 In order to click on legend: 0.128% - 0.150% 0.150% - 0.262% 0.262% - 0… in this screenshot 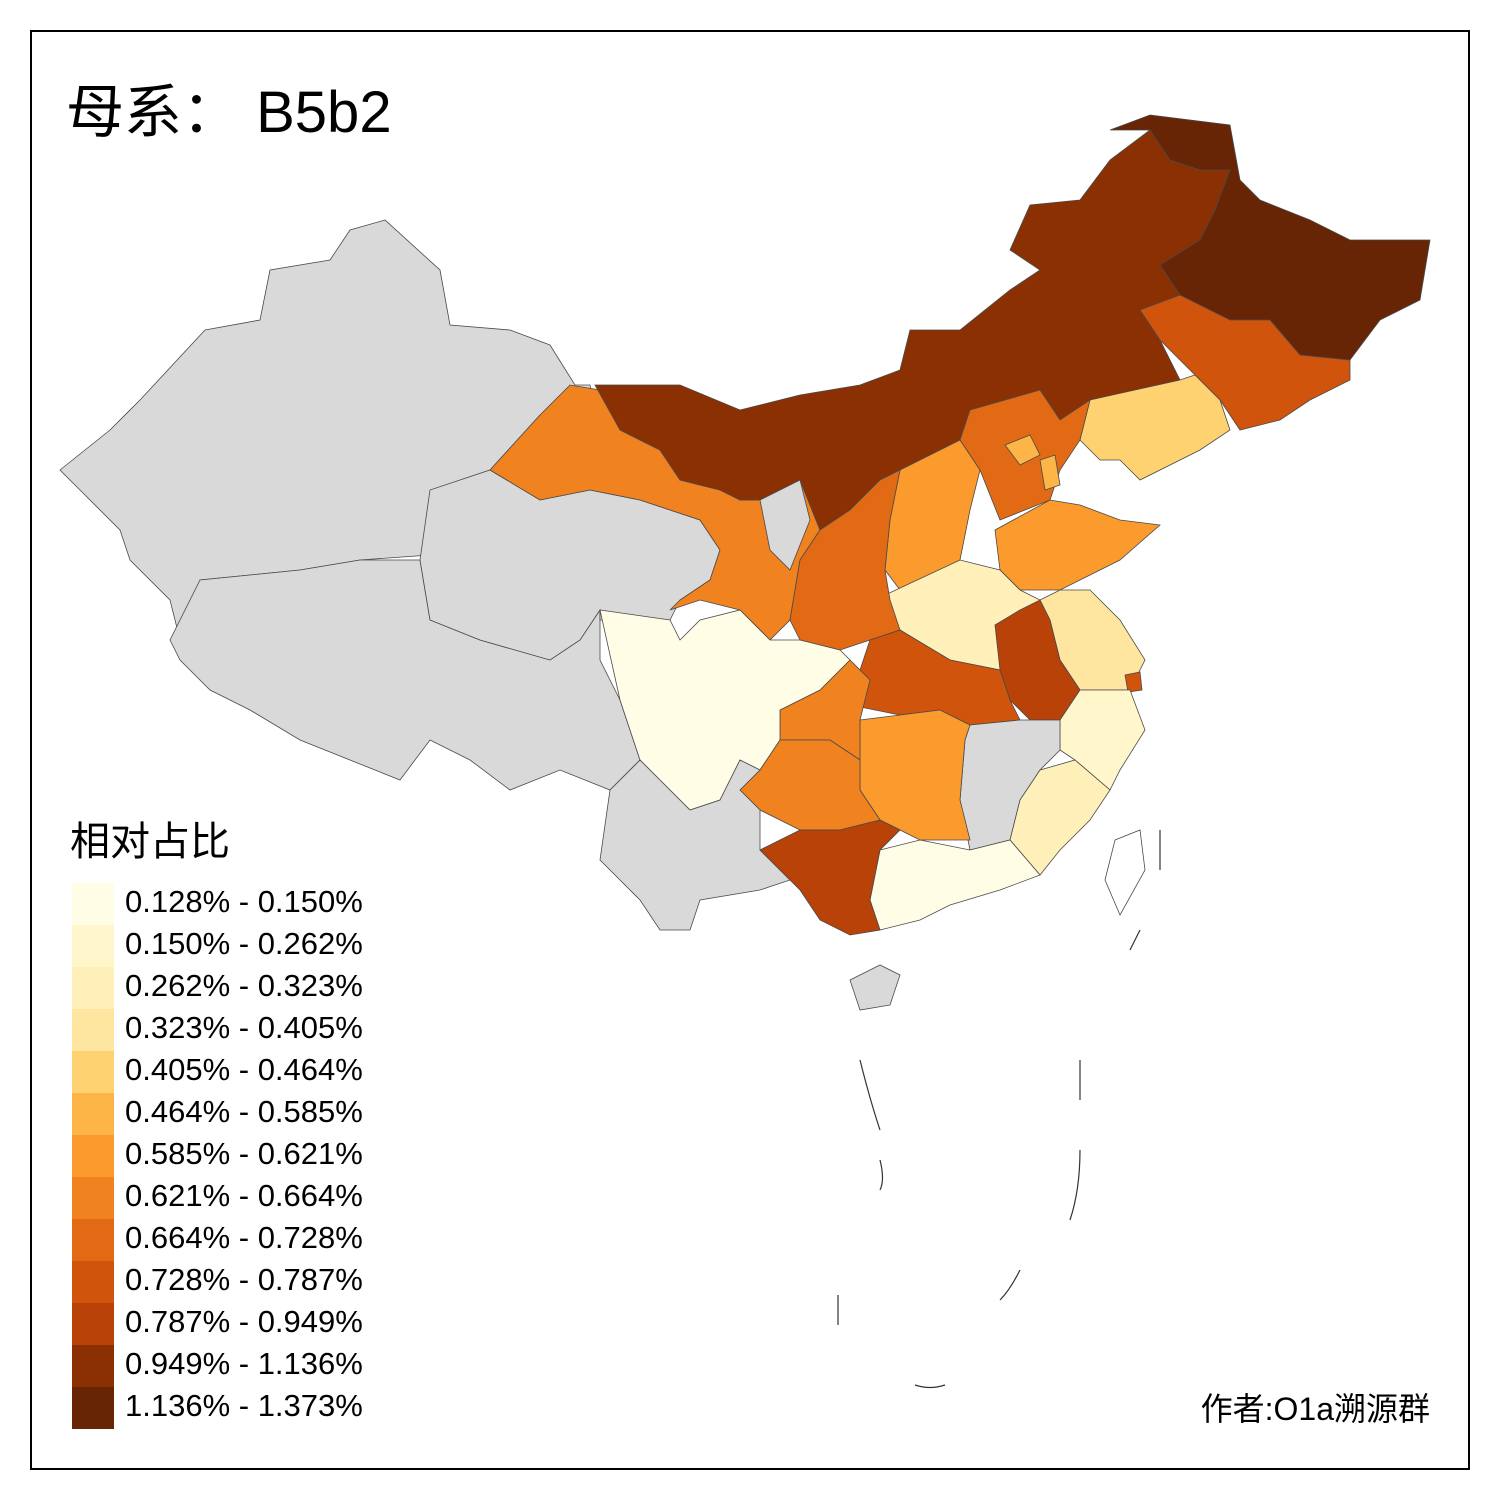, I will do `click(217, 1156)`.